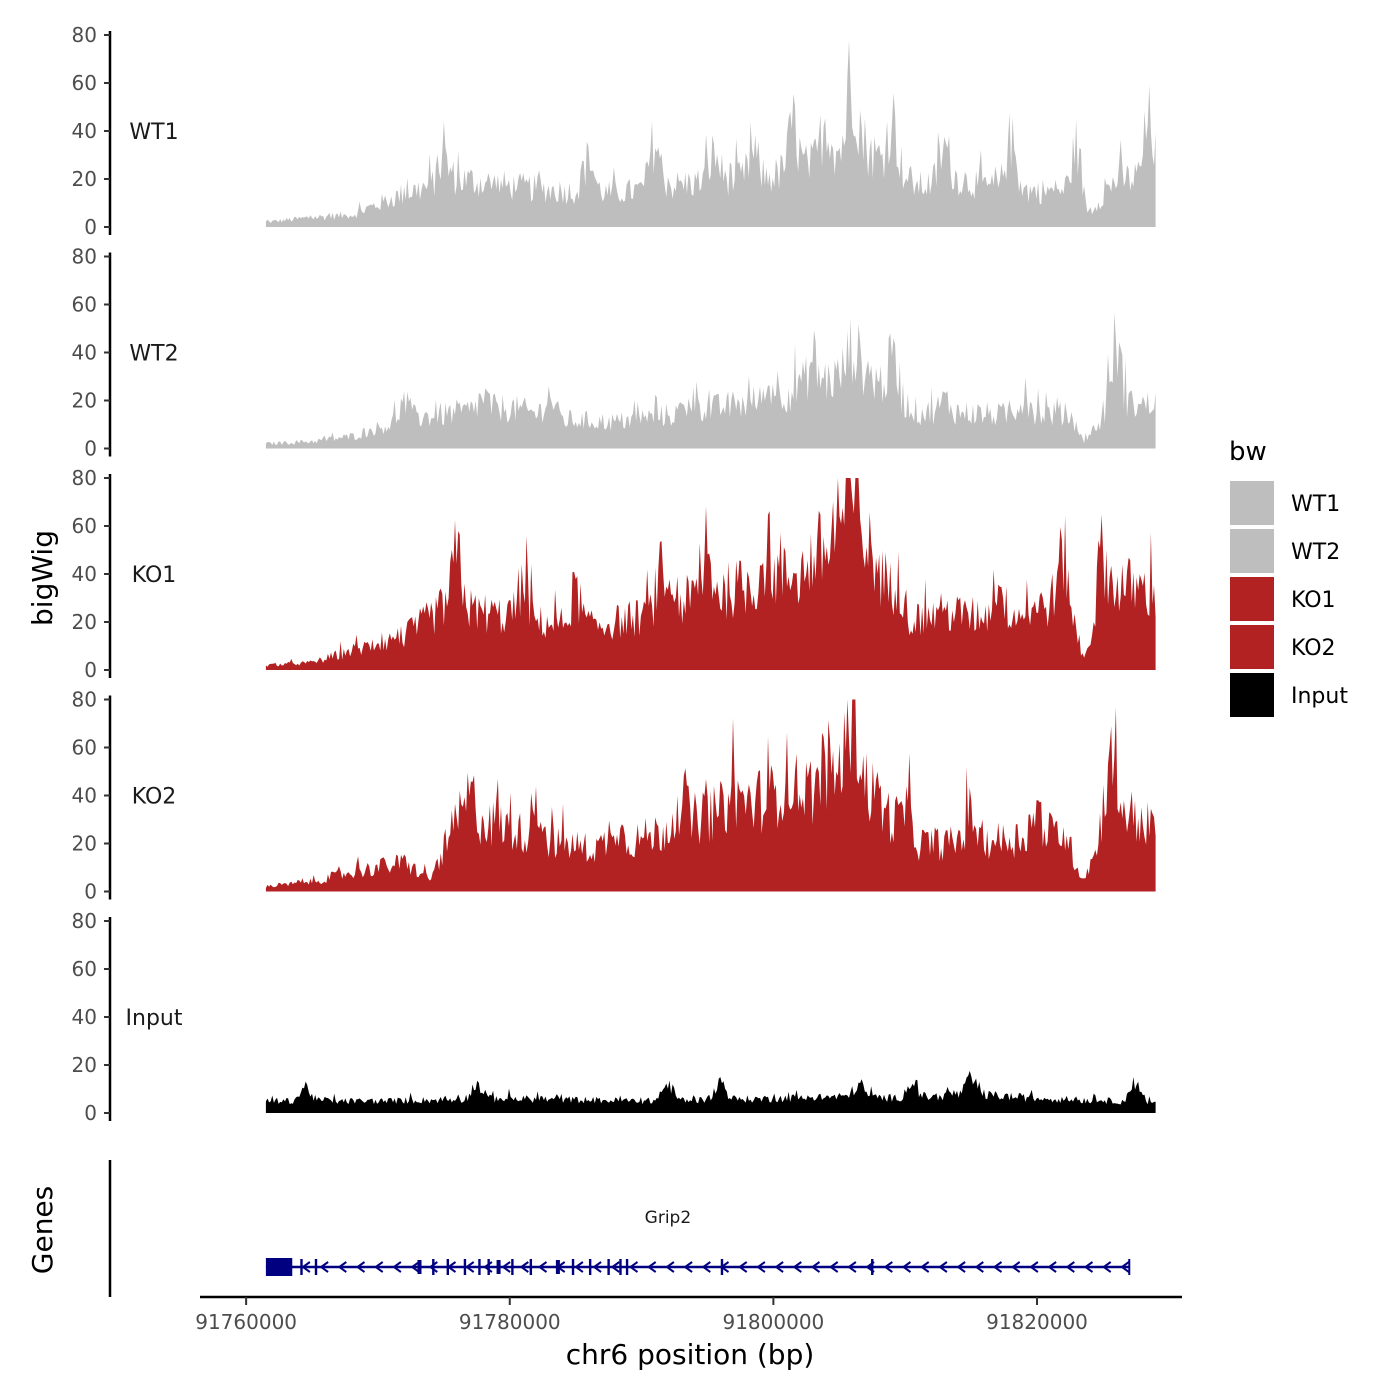 The width and height of the screenshot is (1400, 1400). Describe the element at coordinates (154, 575) in the screenshot. I see `track-label-ko1: KO1` at that location.